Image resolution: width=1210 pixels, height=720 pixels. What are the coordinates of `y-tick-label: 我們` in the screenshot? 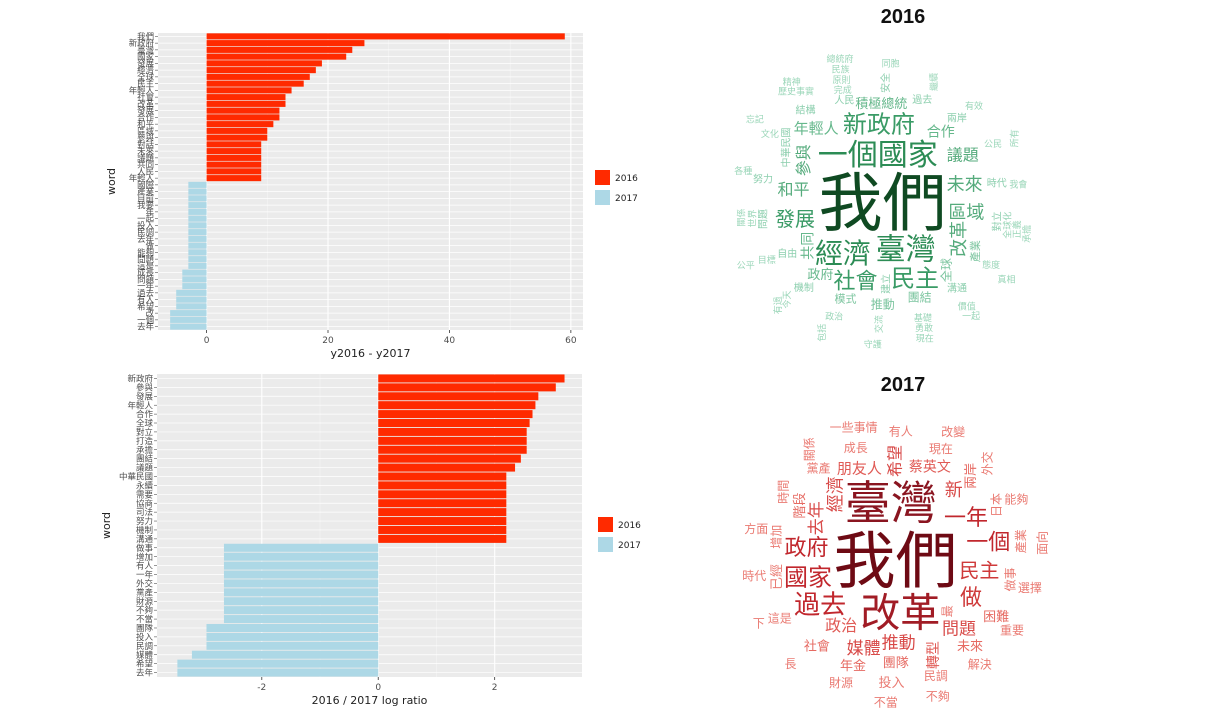 It's located at (145, 36).